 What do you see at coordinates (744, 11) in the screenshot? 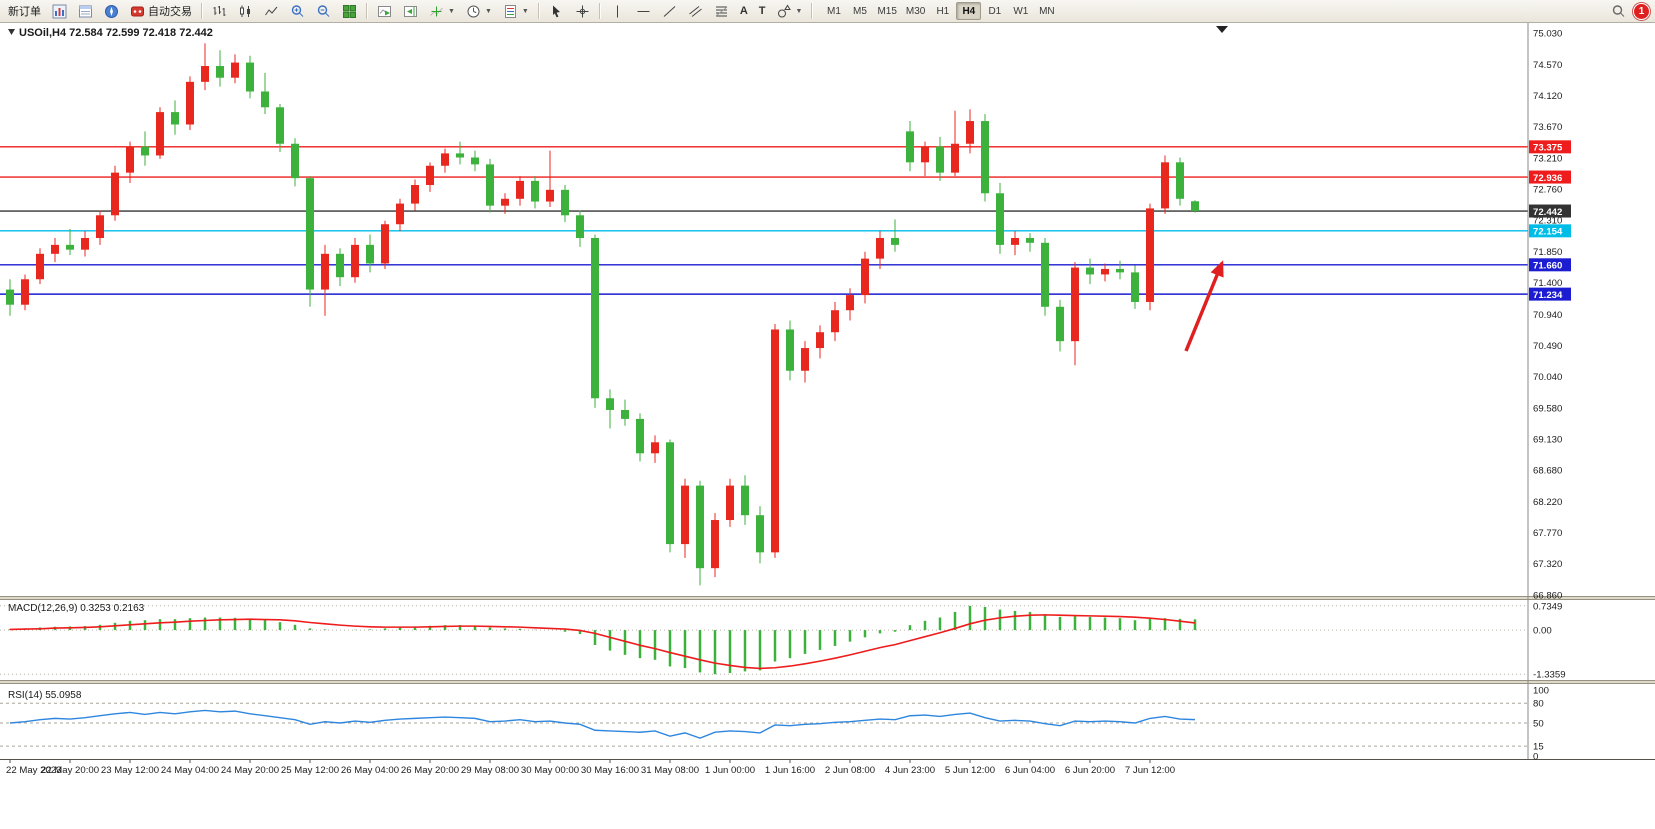
I see `text-tool-button: A` at bounding box center [744, 11].